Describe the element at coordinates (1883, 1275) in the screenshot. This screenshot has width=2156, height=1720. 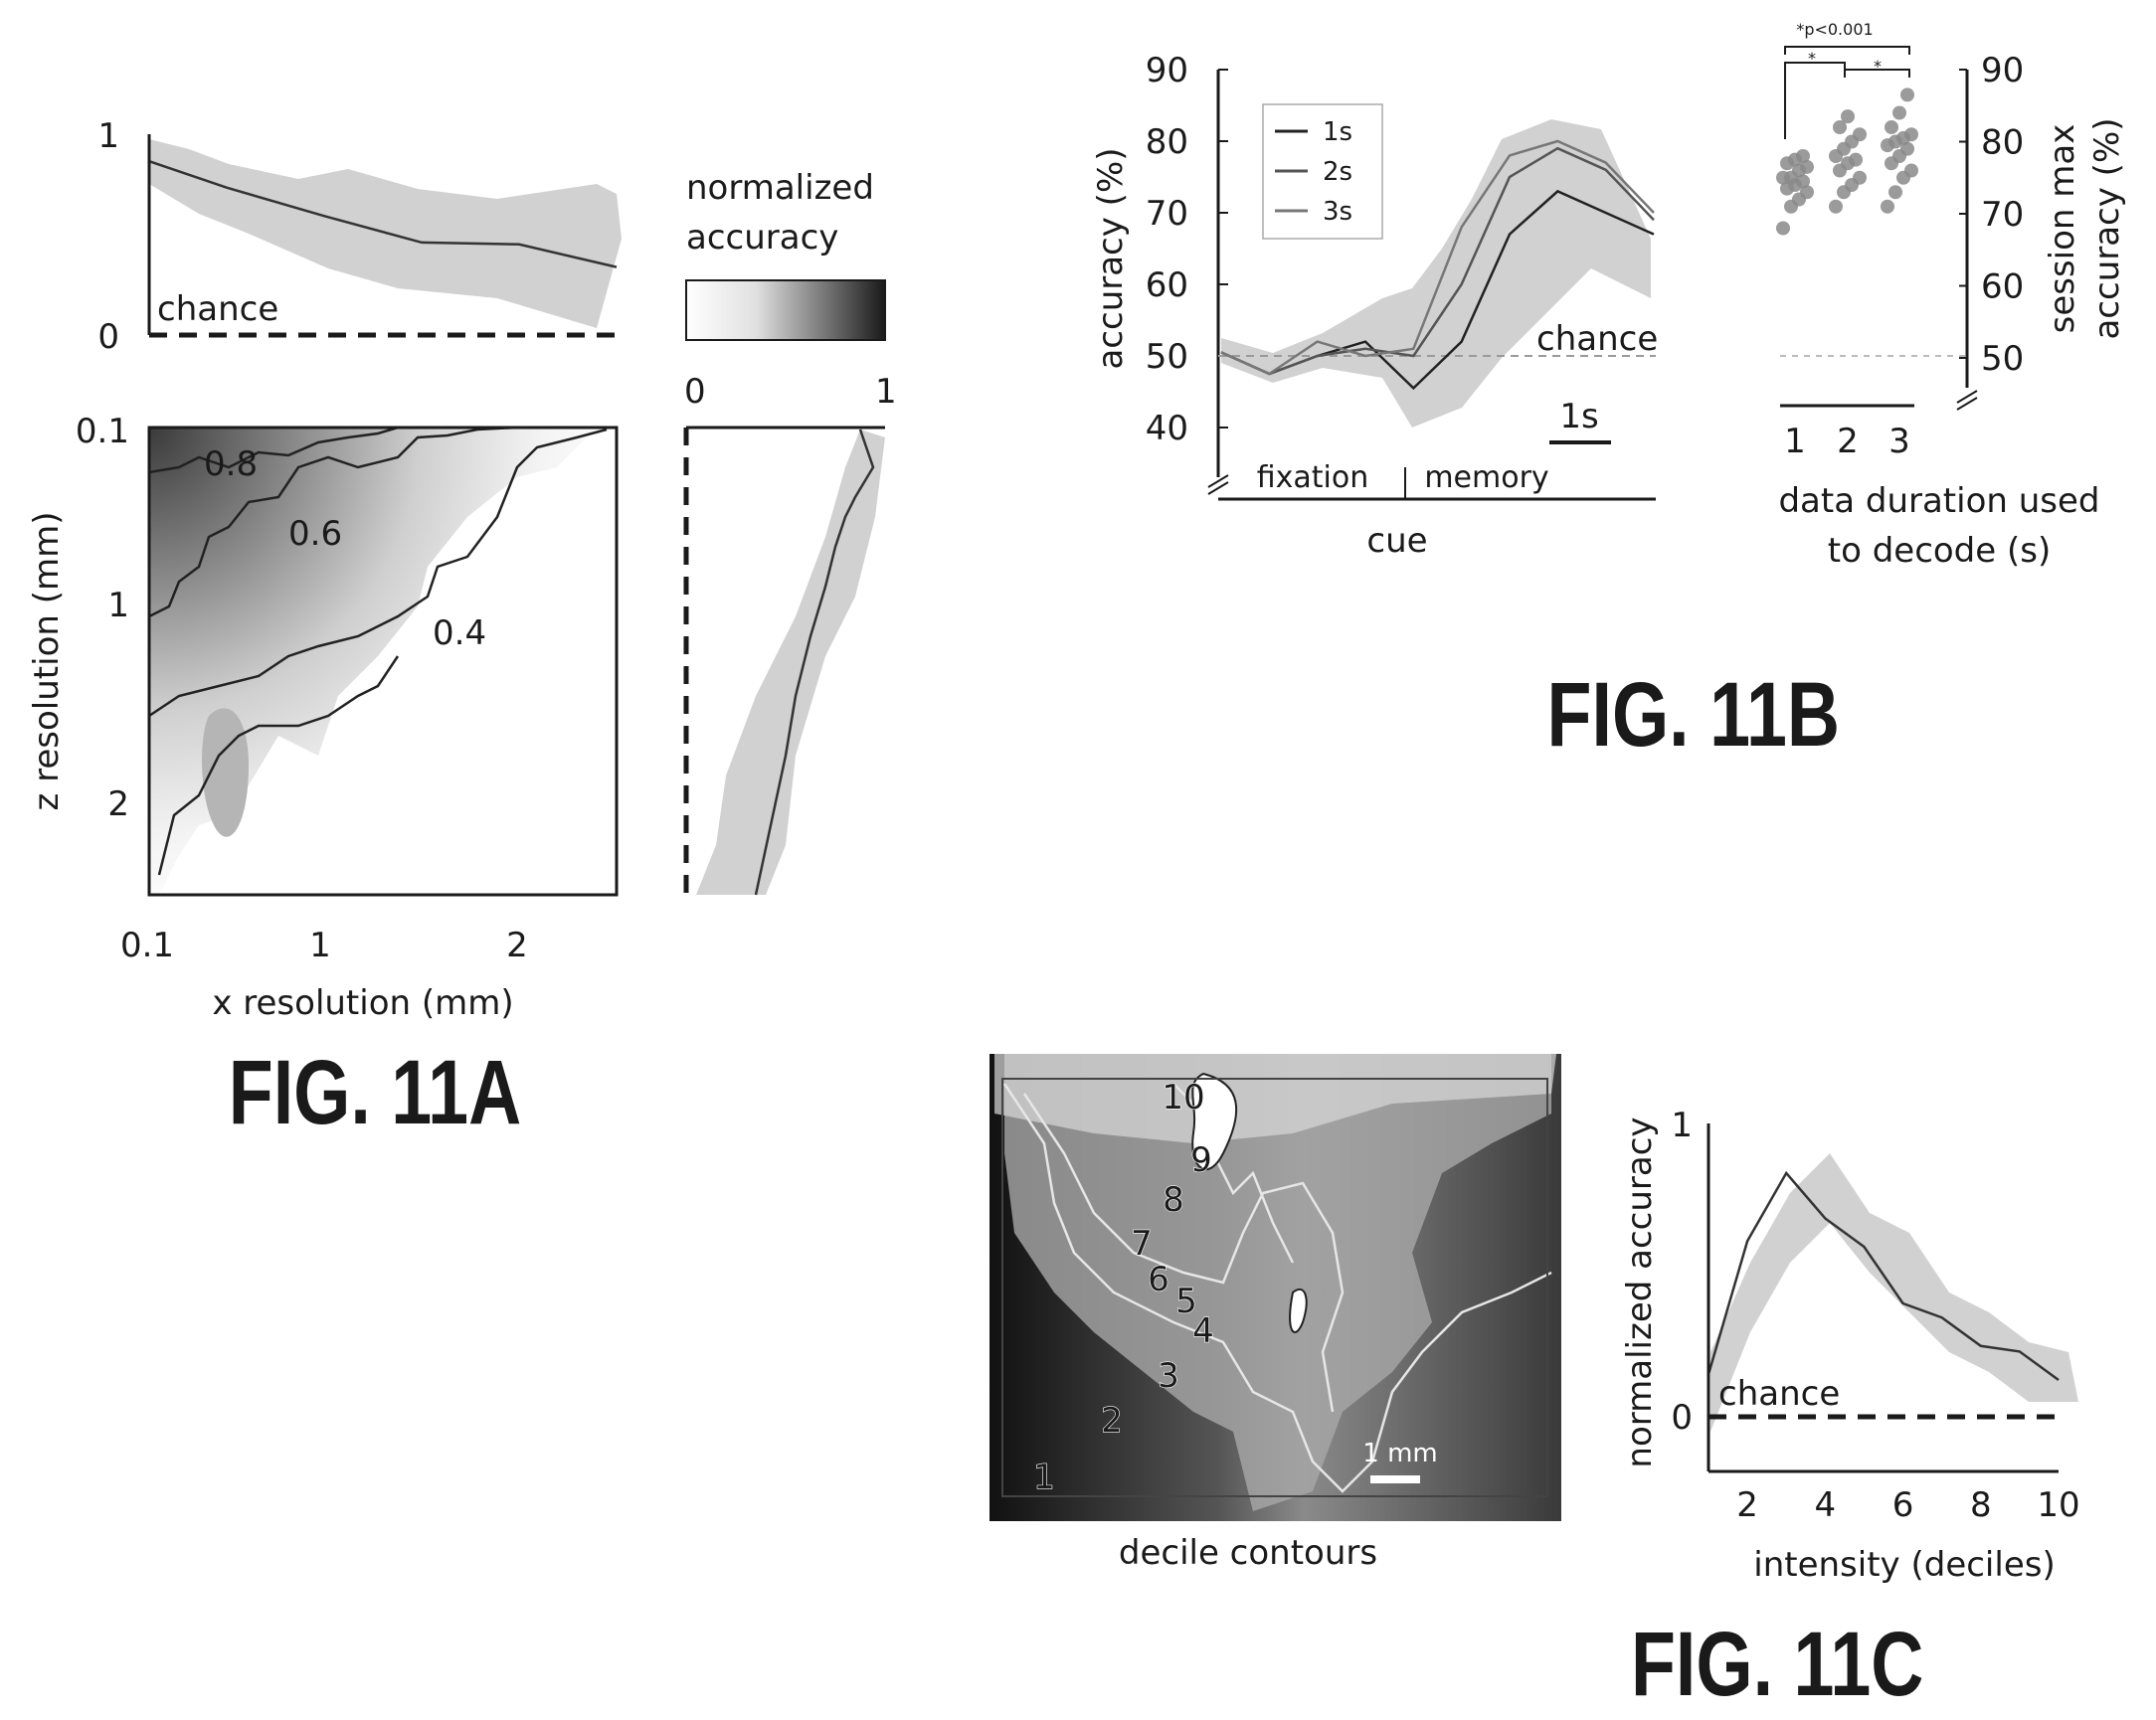
I see `panel-11c-line` at that location.